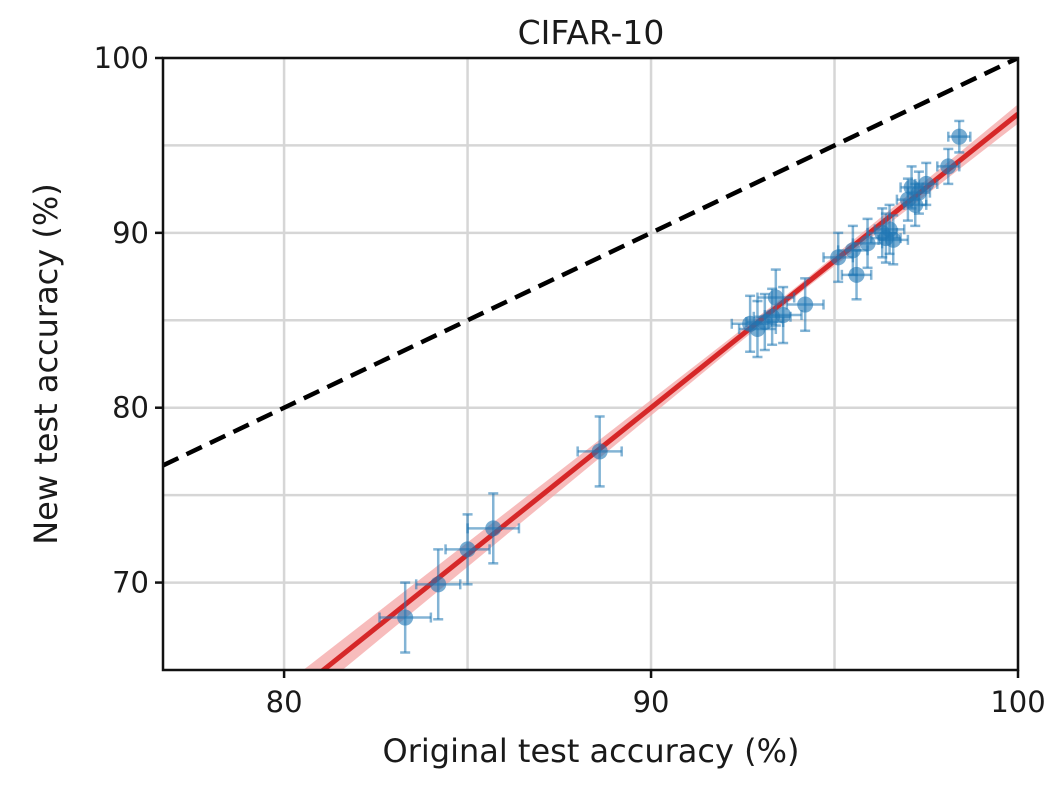  I want to click on y-tick-label: 80, so click(130, 408).